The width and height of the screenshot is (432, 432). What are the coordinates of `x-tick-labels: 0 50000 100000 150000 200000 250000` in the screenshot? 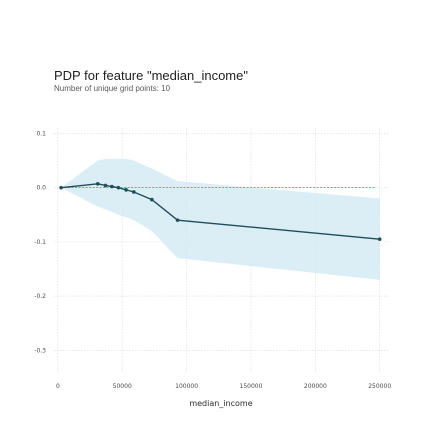 It's located at (223, 386).